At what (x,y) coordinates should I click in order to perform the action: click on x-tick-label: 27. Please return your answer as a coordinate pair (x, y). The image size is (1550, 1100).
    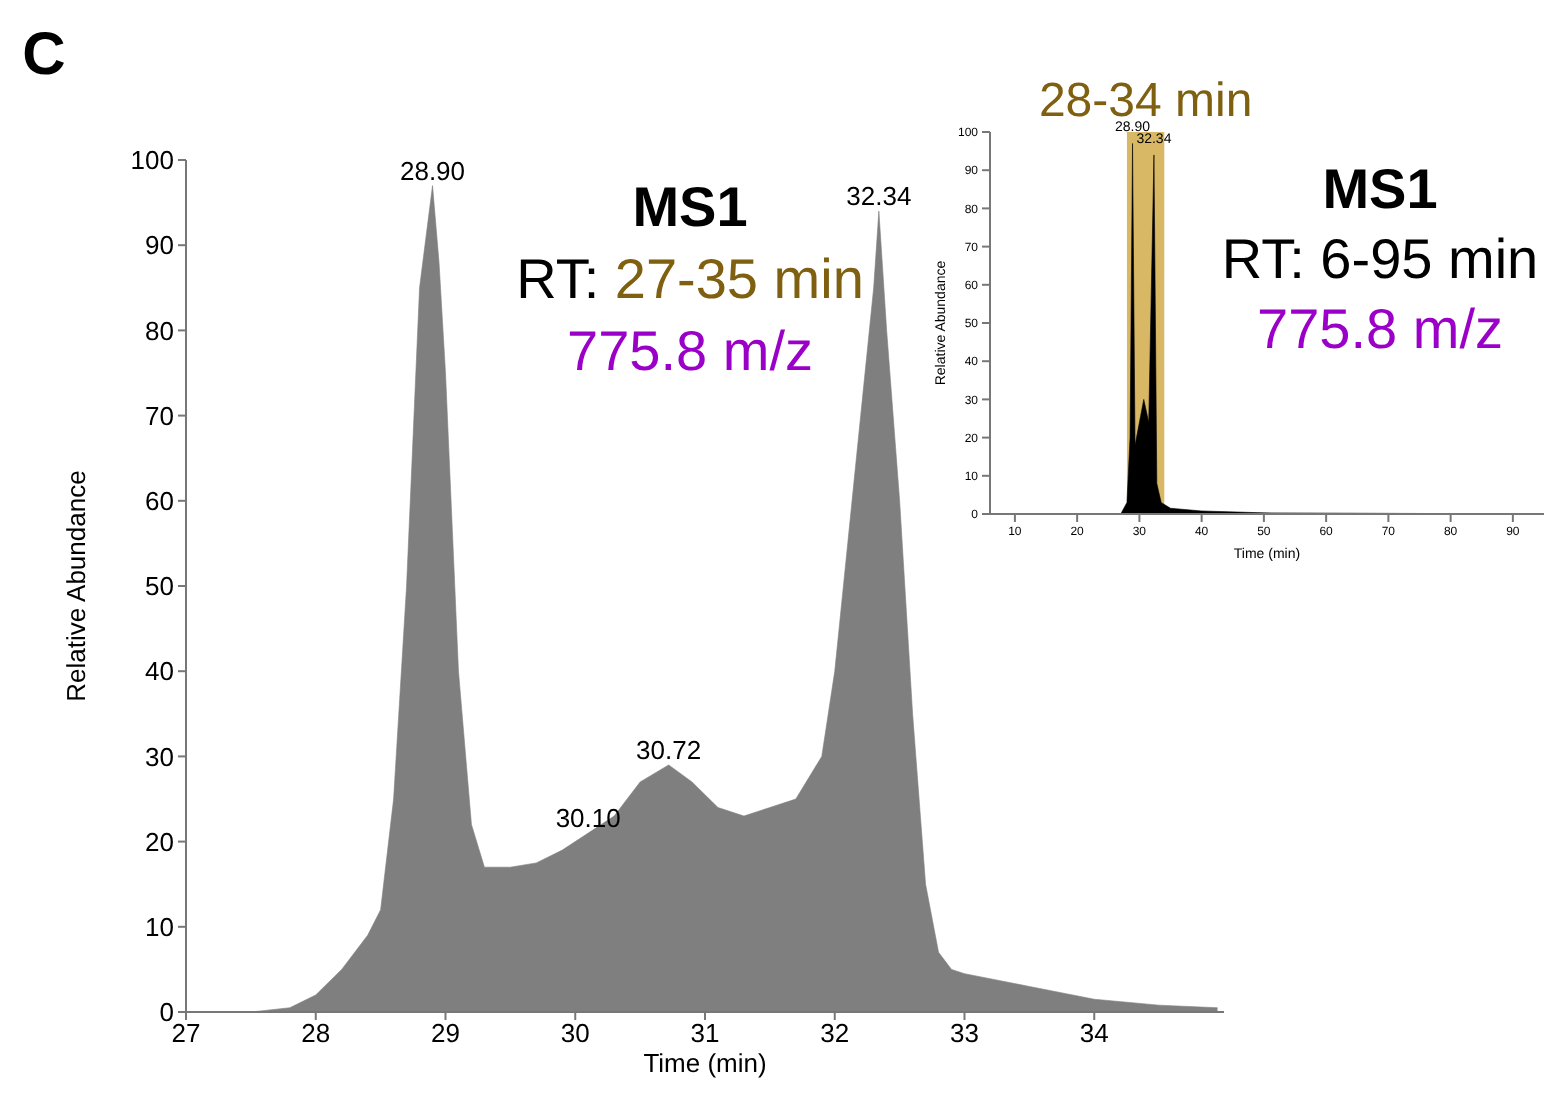
    Looking at the image, I should click on (186, 1033).